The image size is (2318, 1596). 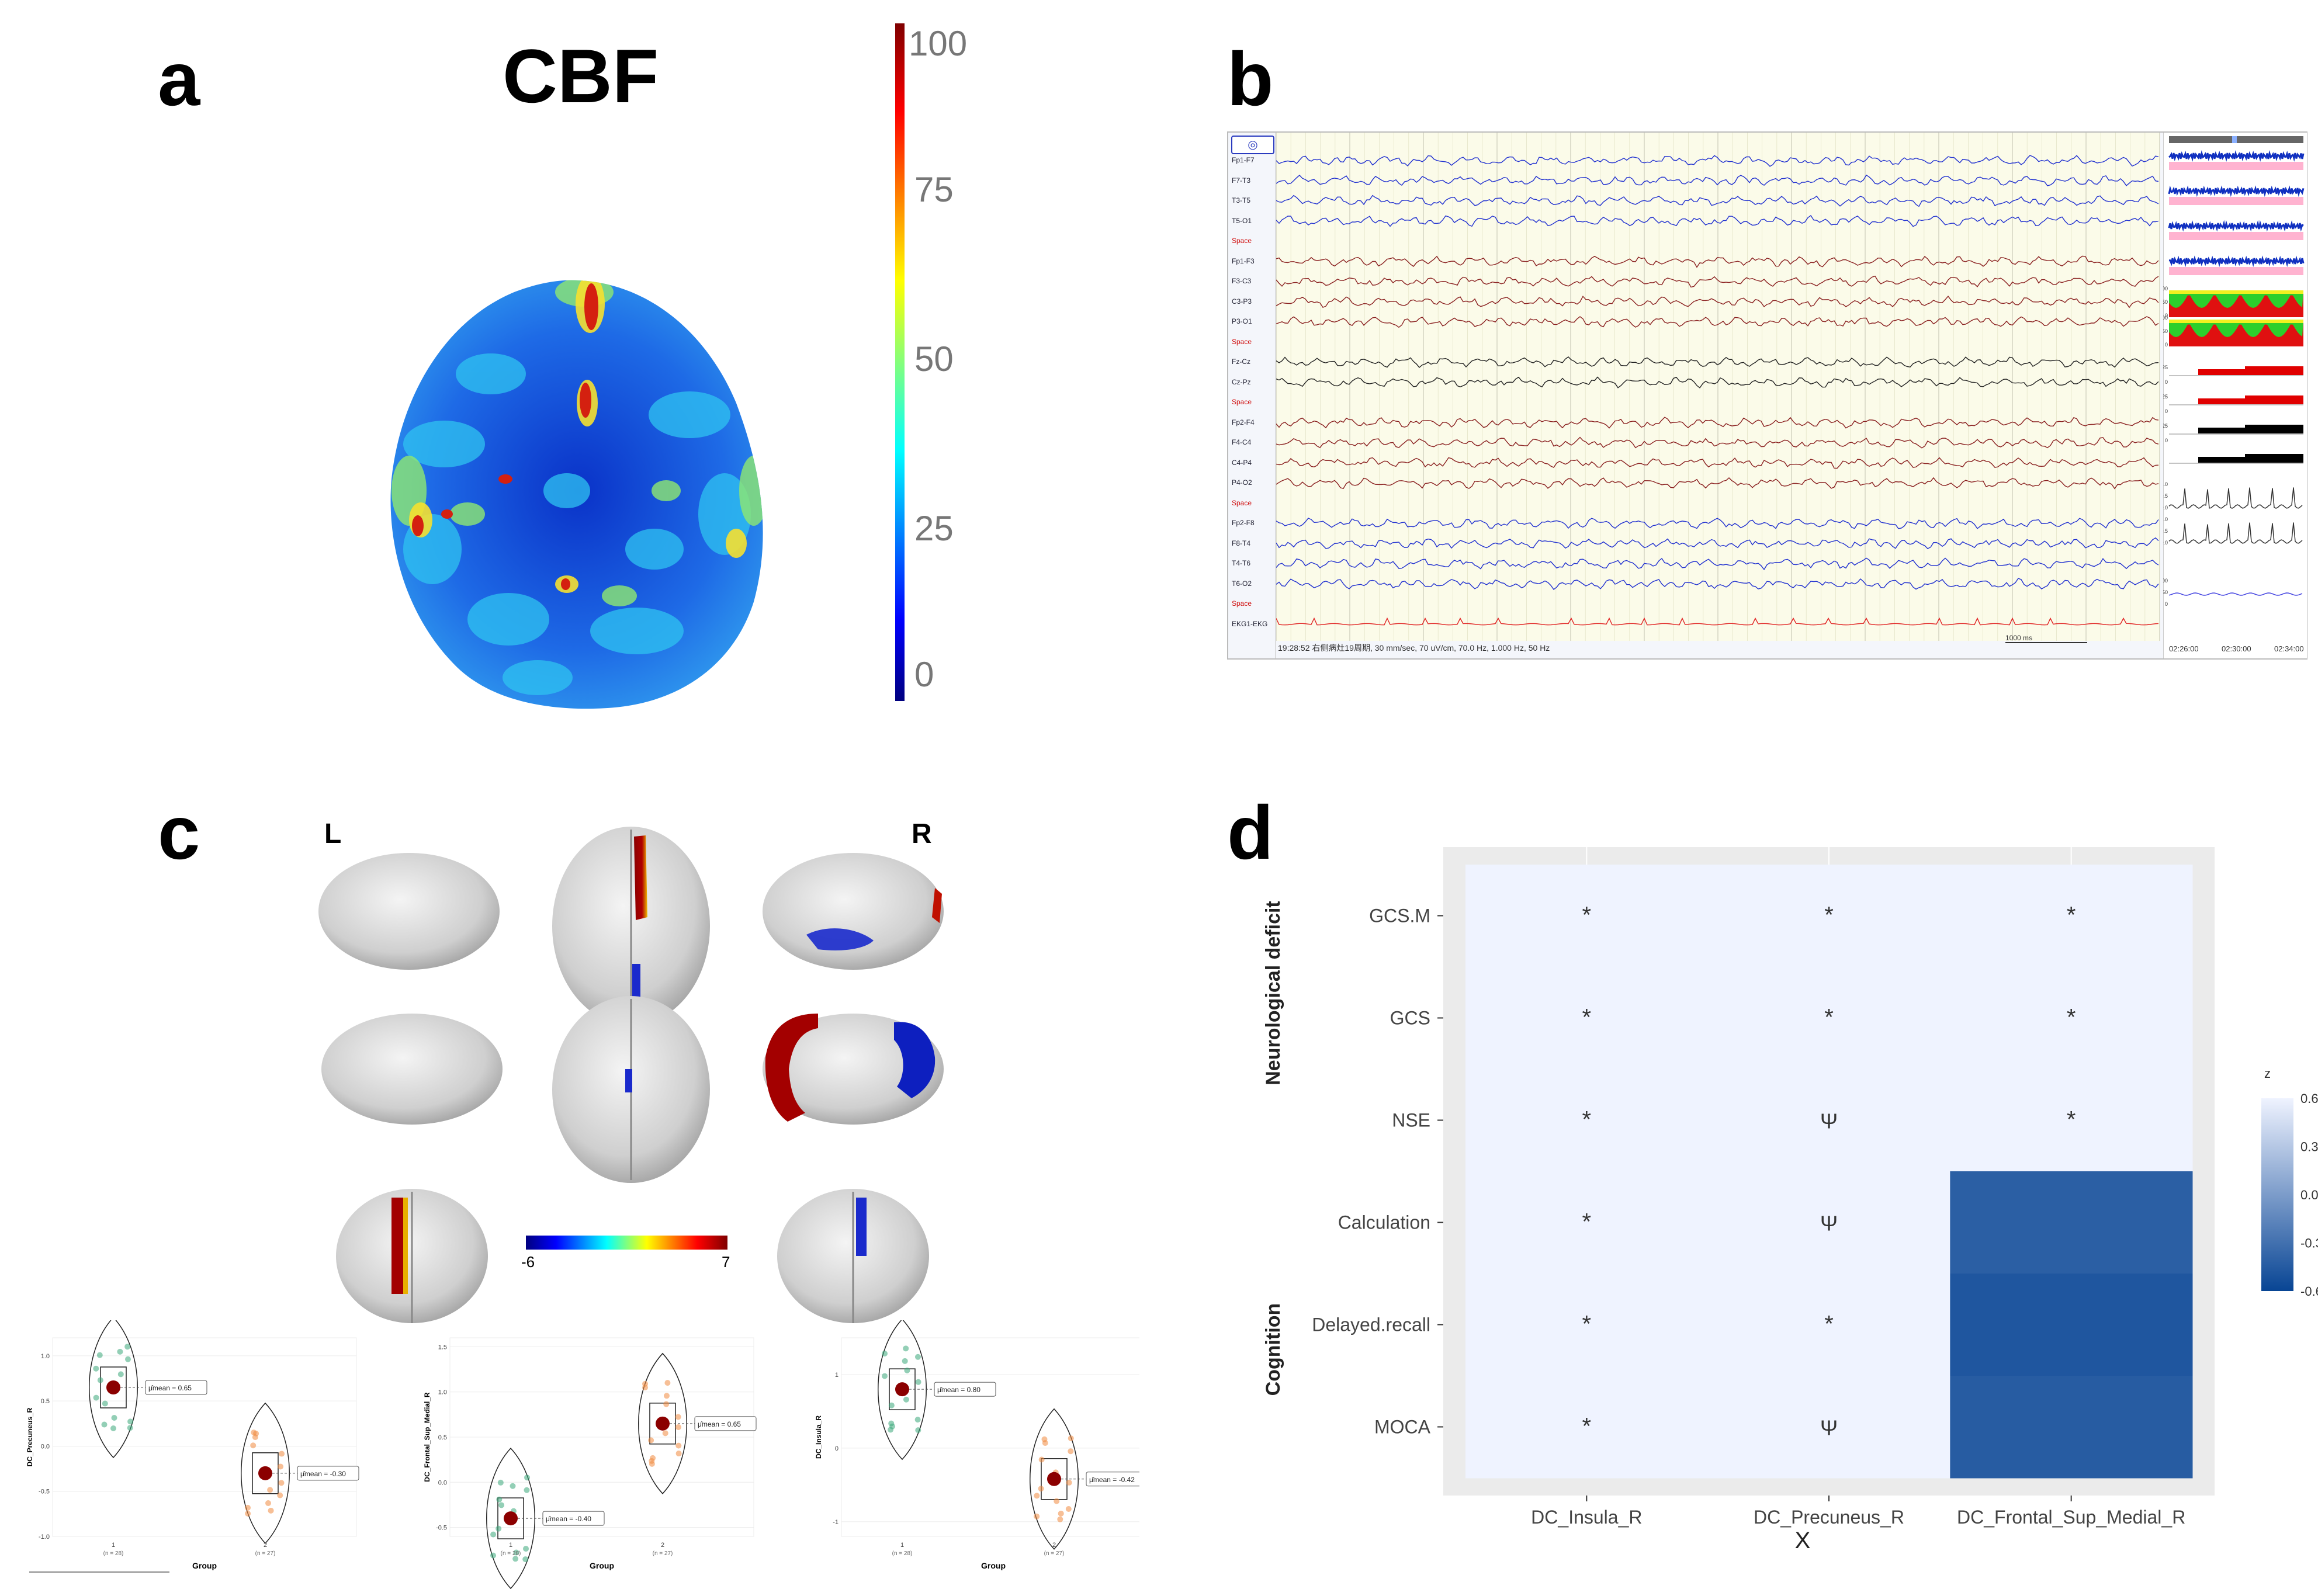 I want to click on heatmap-x-title: X, so click(x=1803, y=1540).